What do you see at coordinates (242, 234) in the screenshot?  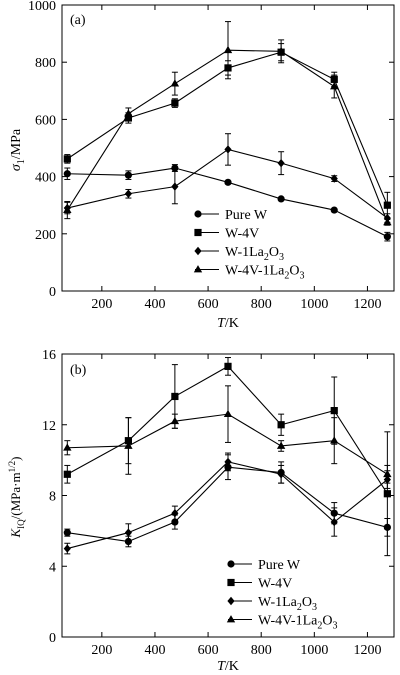 I see `legend-label: W-4V` at bounding box center [242, 234].